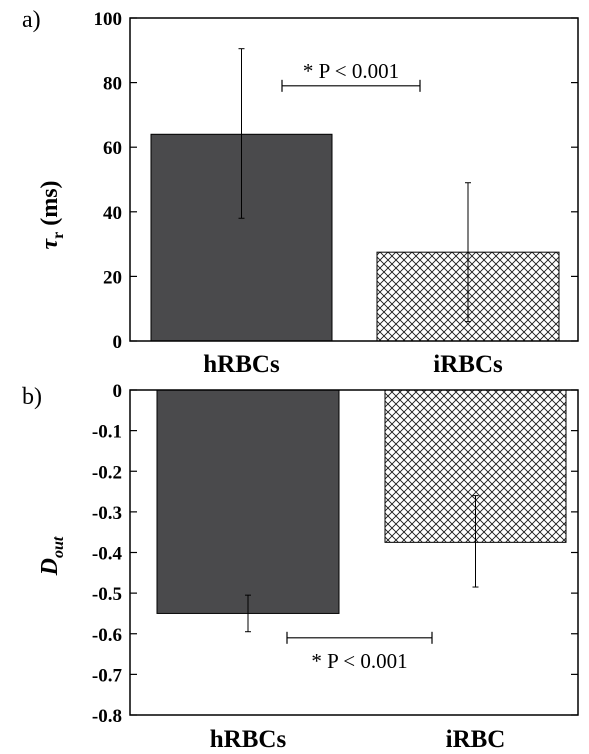  I want to click on bar-hrbcs, so click(248, 501).